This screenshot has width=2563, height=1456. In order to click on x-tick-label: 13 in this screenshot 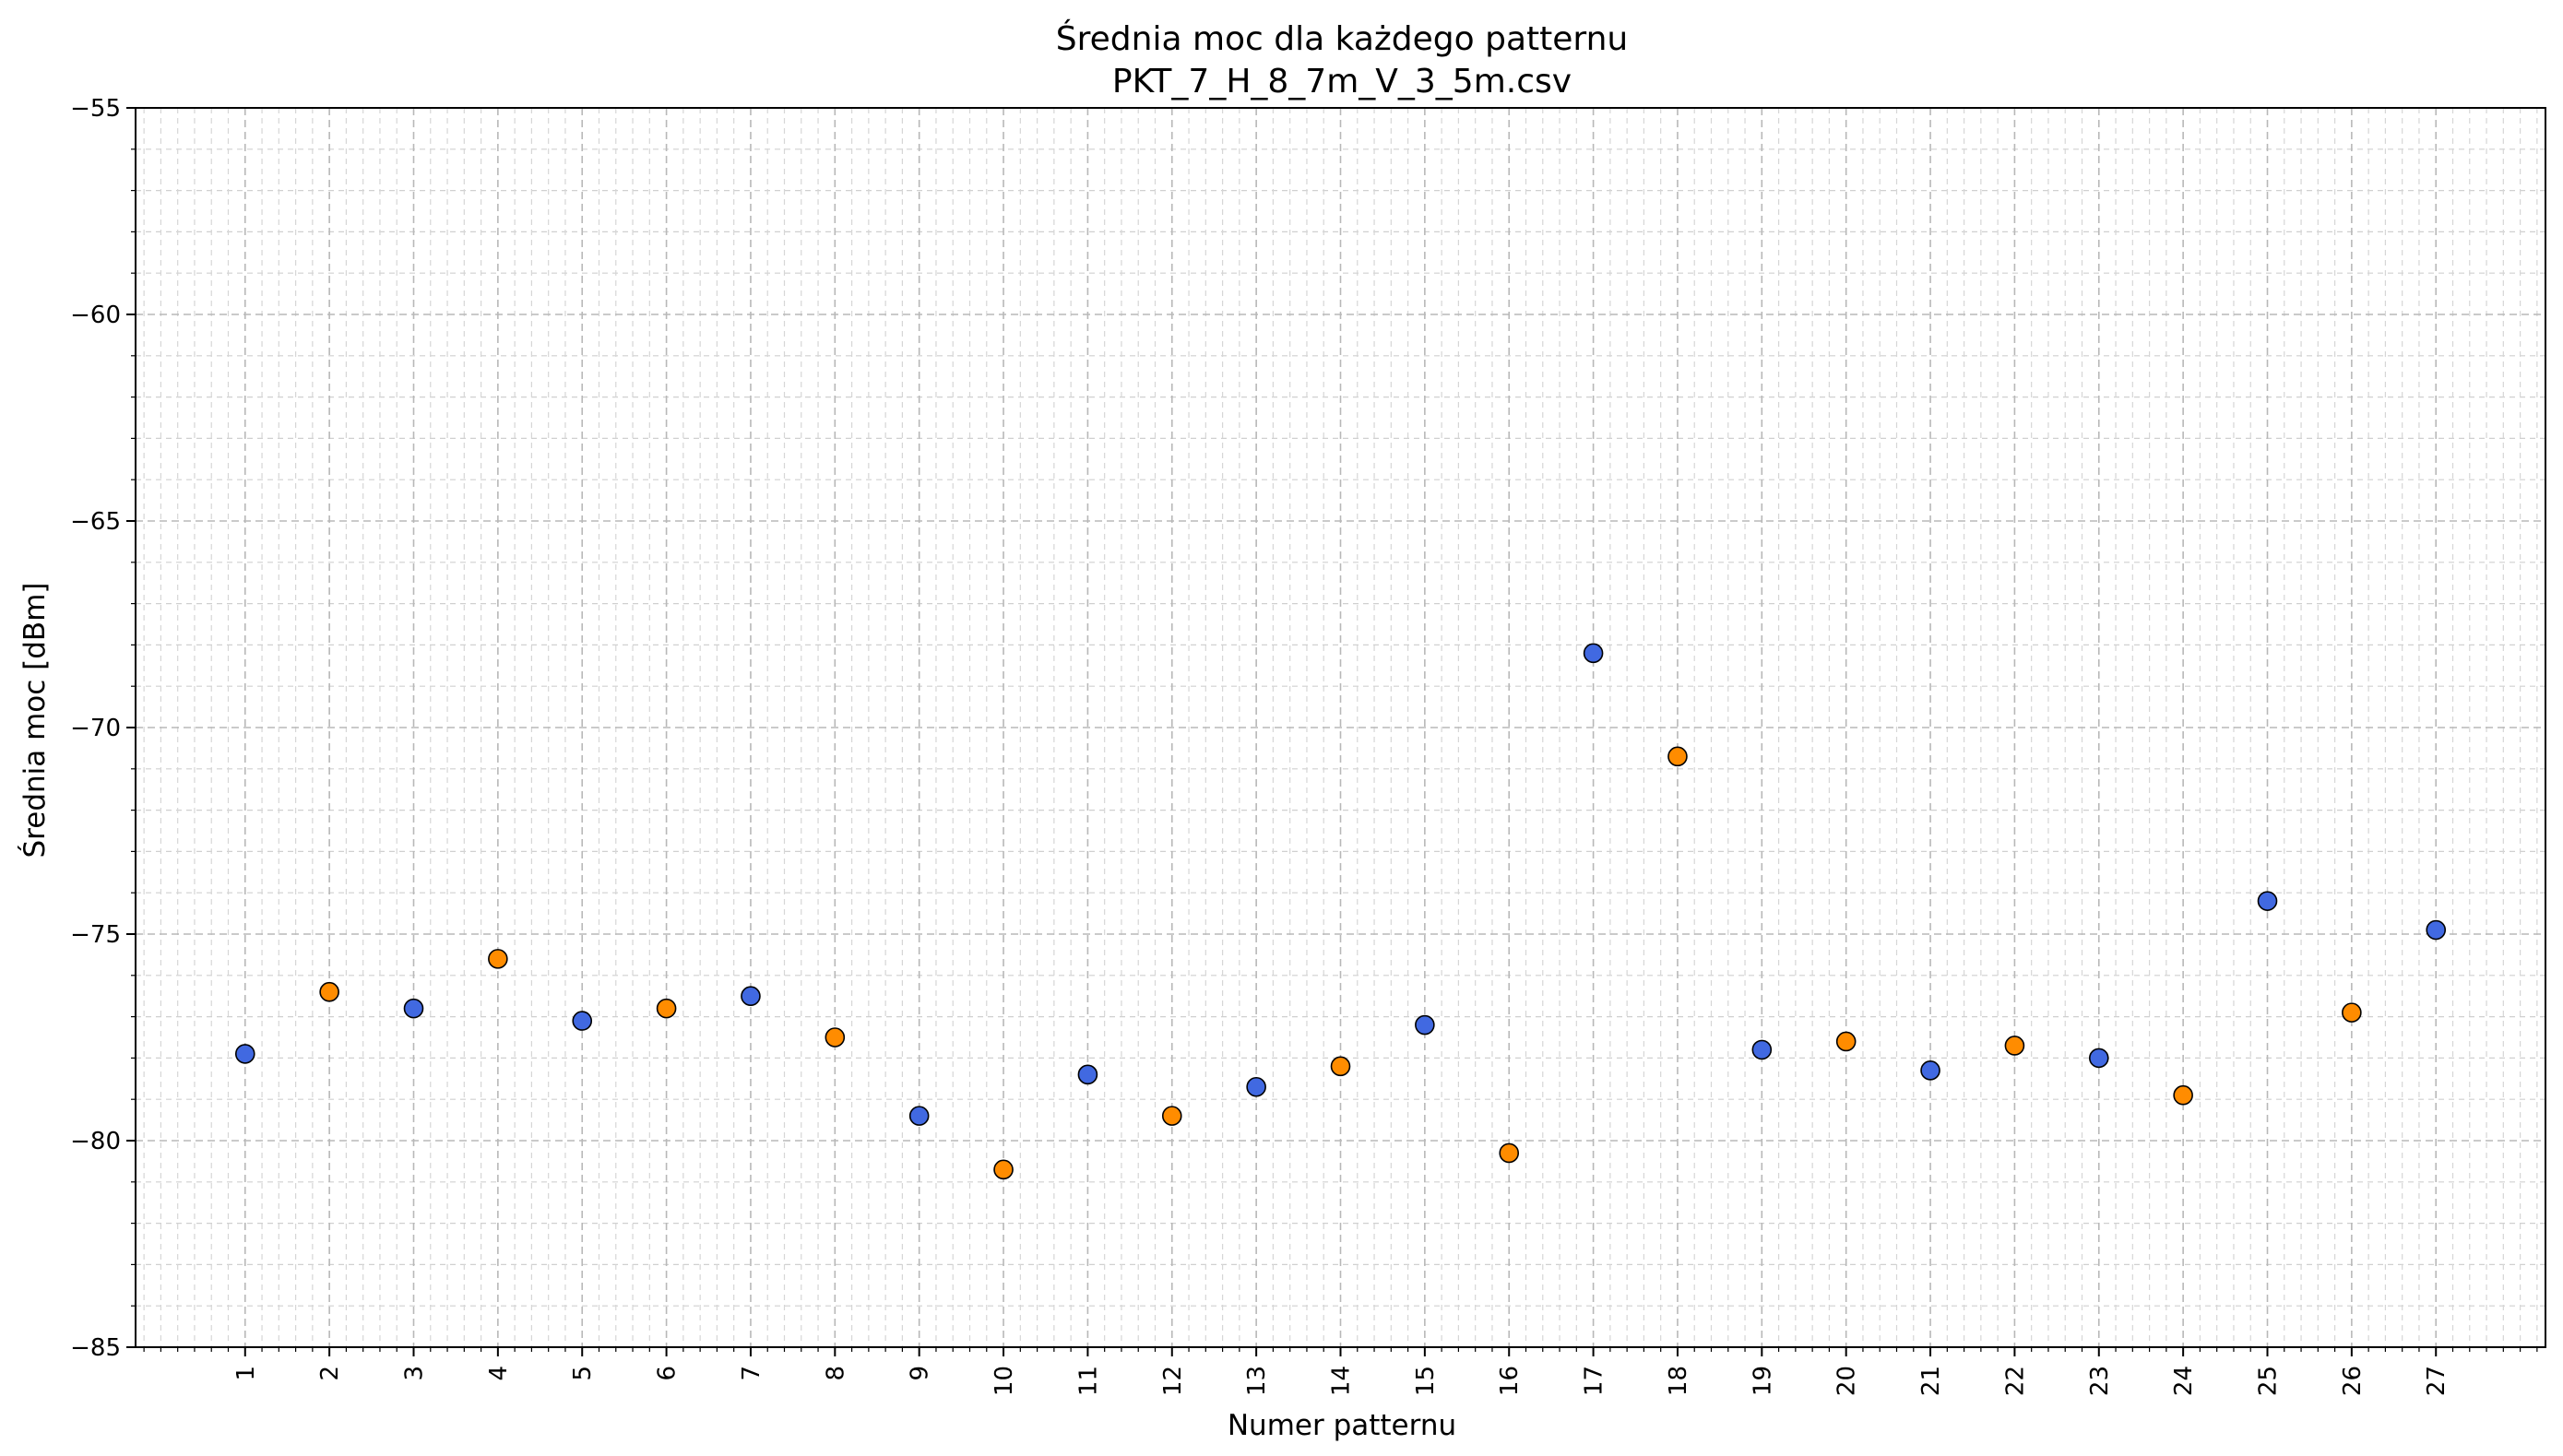, I will do `click(1257, 1381)`.